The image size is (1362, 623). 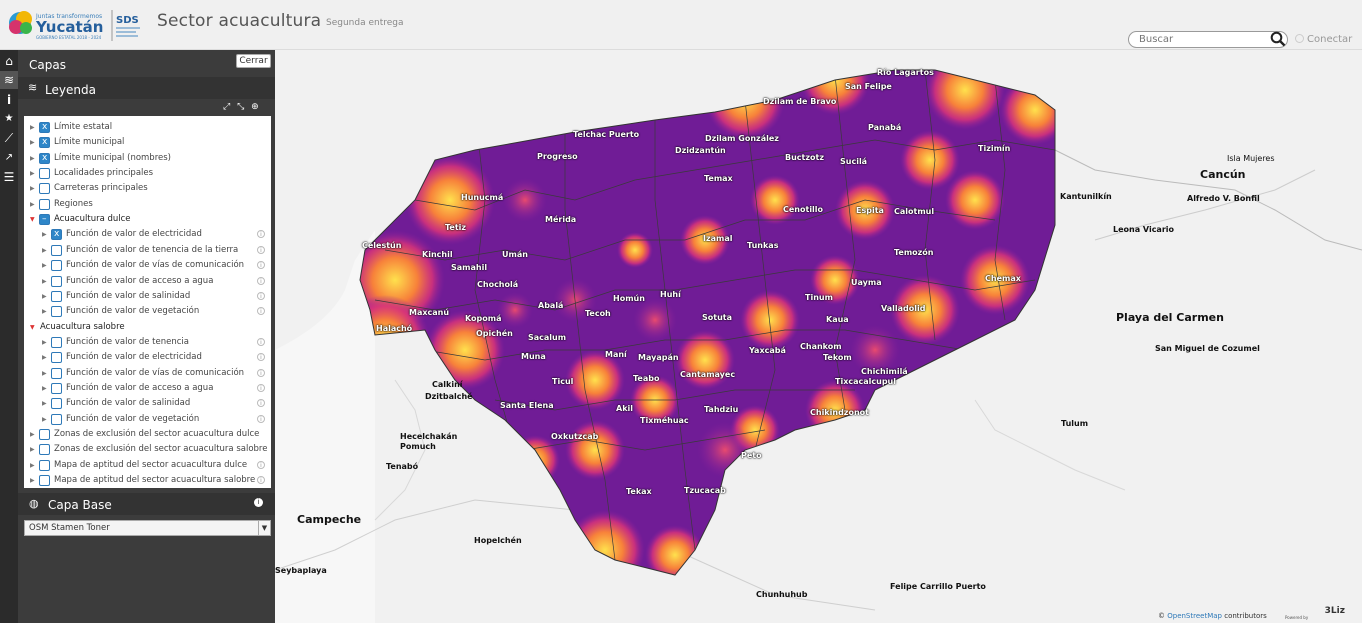 I want to click on close-button: Cerrar, so click(x=253, y=61).